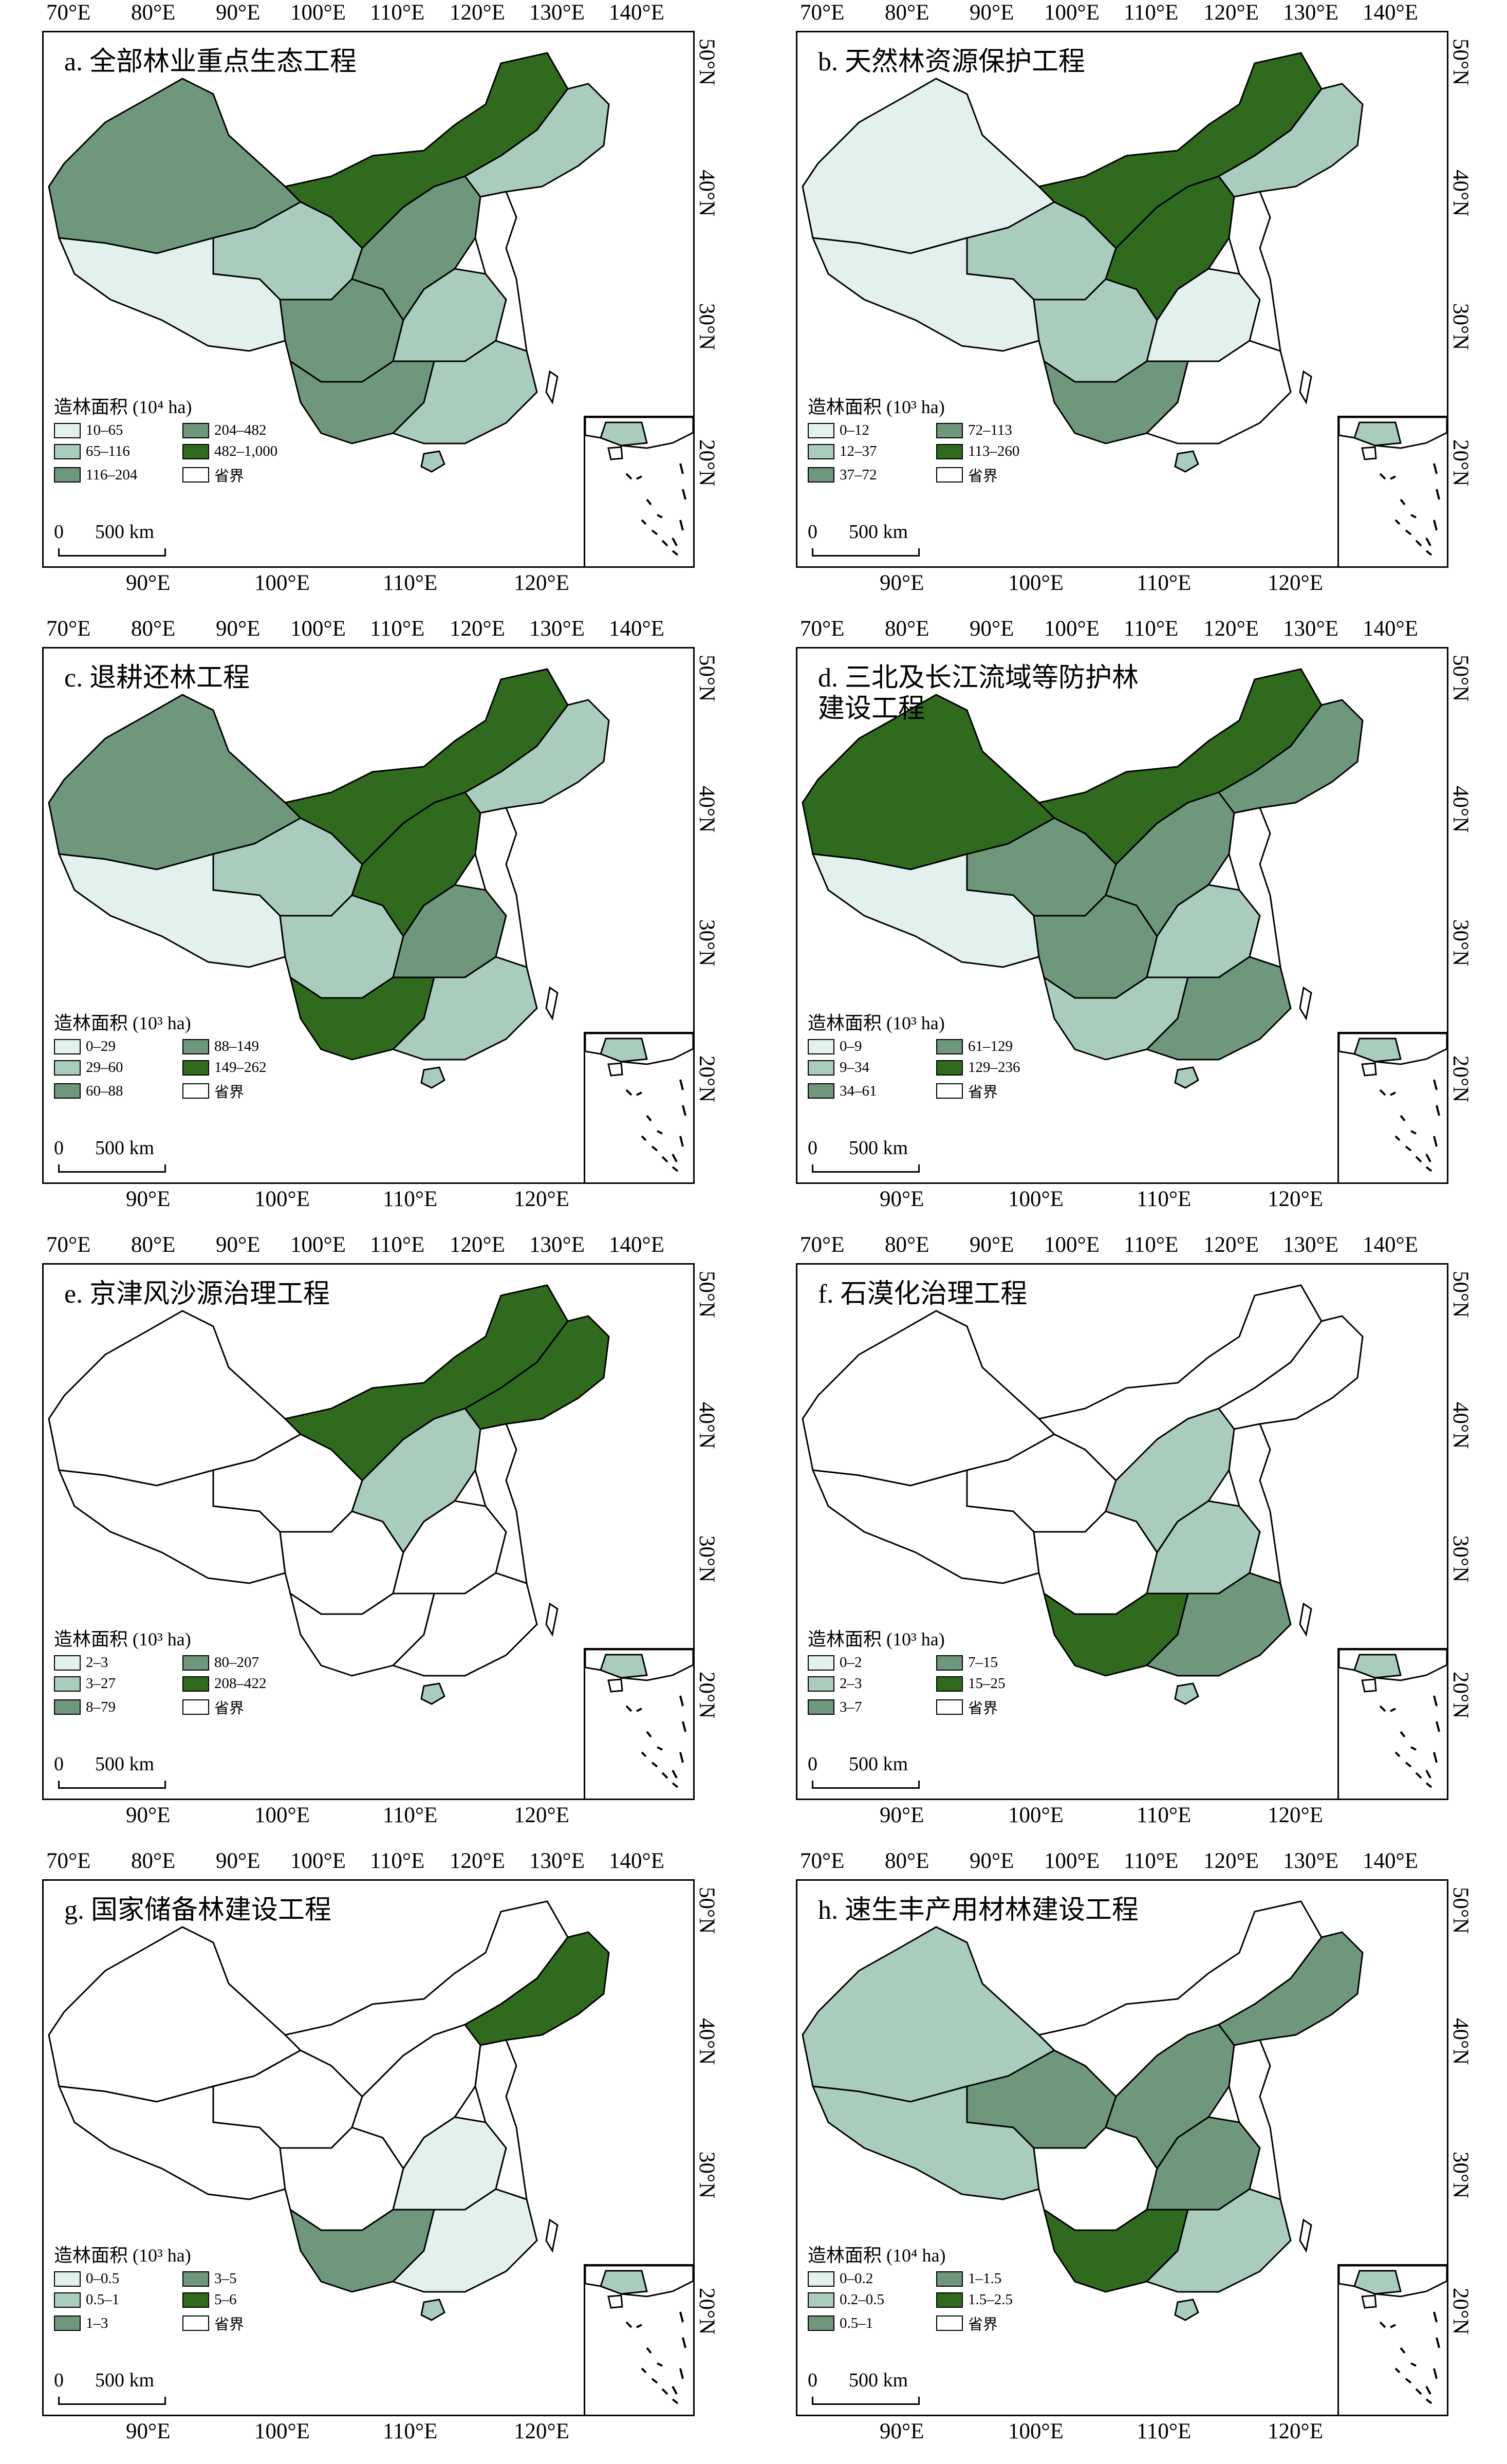 Image resolution: width=1507 pixels, height=2464 pixels. Describe the element at coordinates (282, 583) in the screenshot. I see `lon-tick-bottom: 100°E` at that location.